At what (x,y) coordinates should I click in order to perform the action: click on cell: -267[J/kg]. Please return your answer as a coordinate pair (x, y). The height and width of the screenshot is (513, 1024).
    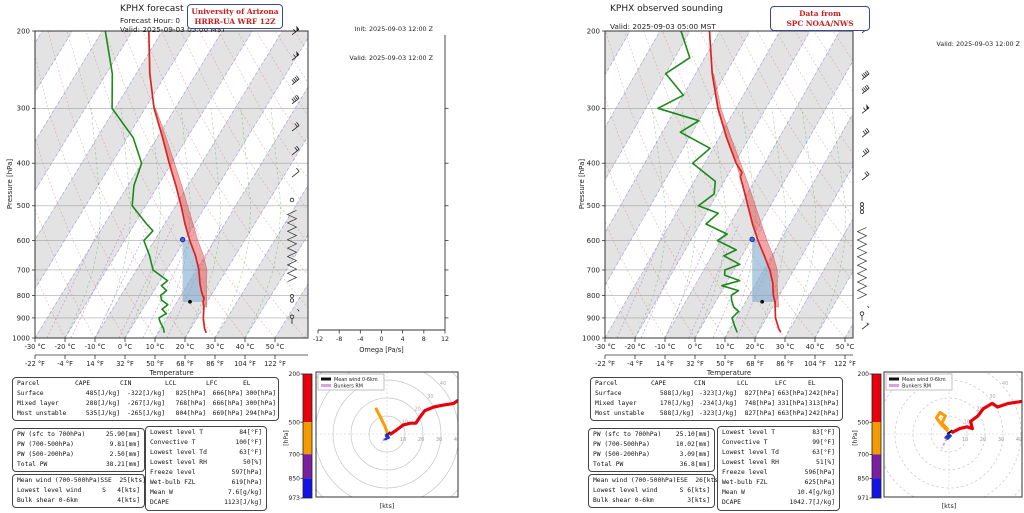
    Looking at the image, I should click on (146, 404).